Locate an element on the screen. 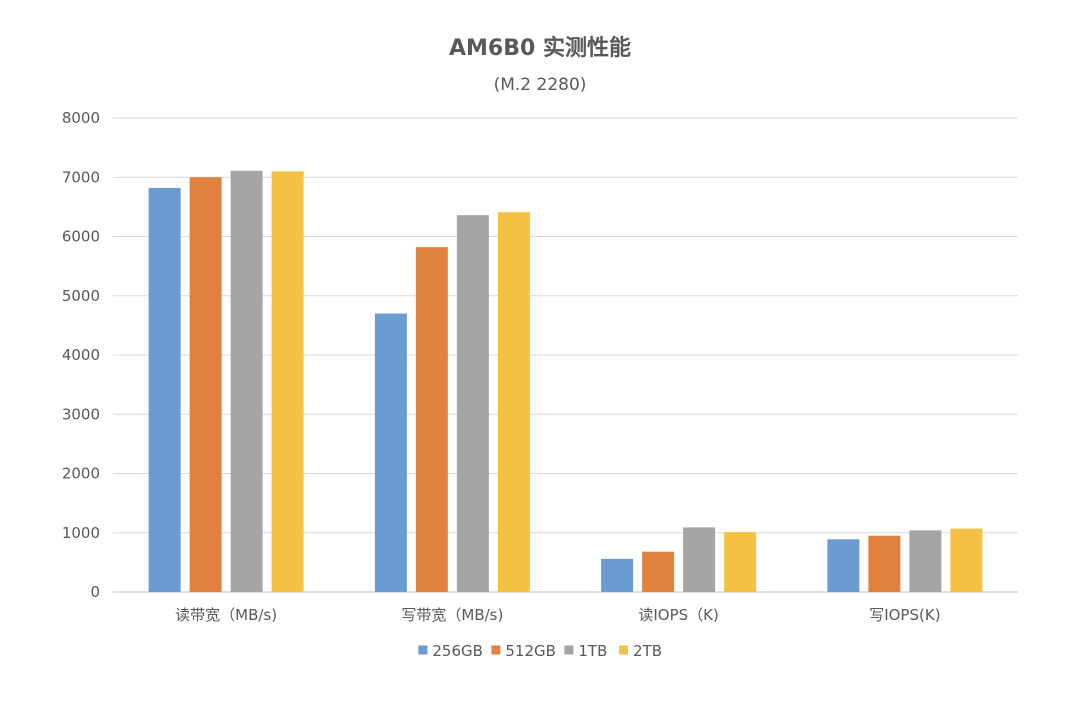 Image resolution: width=1080 pixels, height=710 pixels. y-tick-label: 4000 is located at coordinates (81, 355).